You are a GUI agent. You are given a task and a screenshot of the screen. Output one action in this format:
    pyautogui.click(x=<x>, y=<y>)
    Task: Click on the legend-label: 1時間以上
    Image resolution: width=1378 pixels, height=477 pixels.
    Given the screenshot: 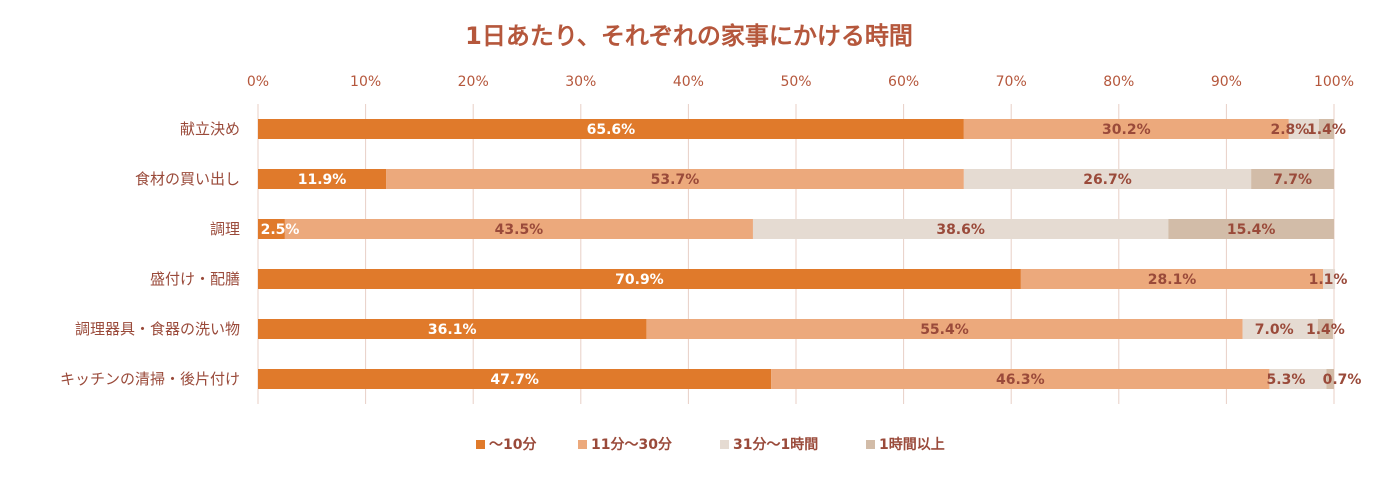 What is the action you would take?
    pyautogui.click(x=912, y=444)
    